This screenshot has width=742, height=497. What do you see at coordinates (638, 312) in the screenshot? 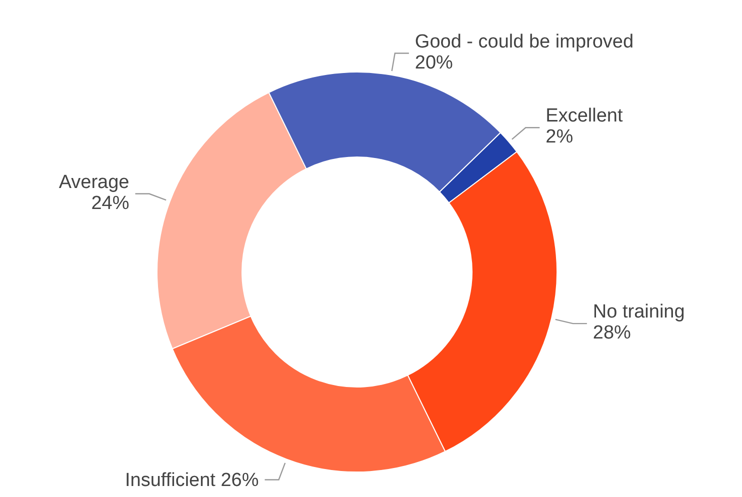
I see `slice-label: No training` at bounding box center [638, 312].